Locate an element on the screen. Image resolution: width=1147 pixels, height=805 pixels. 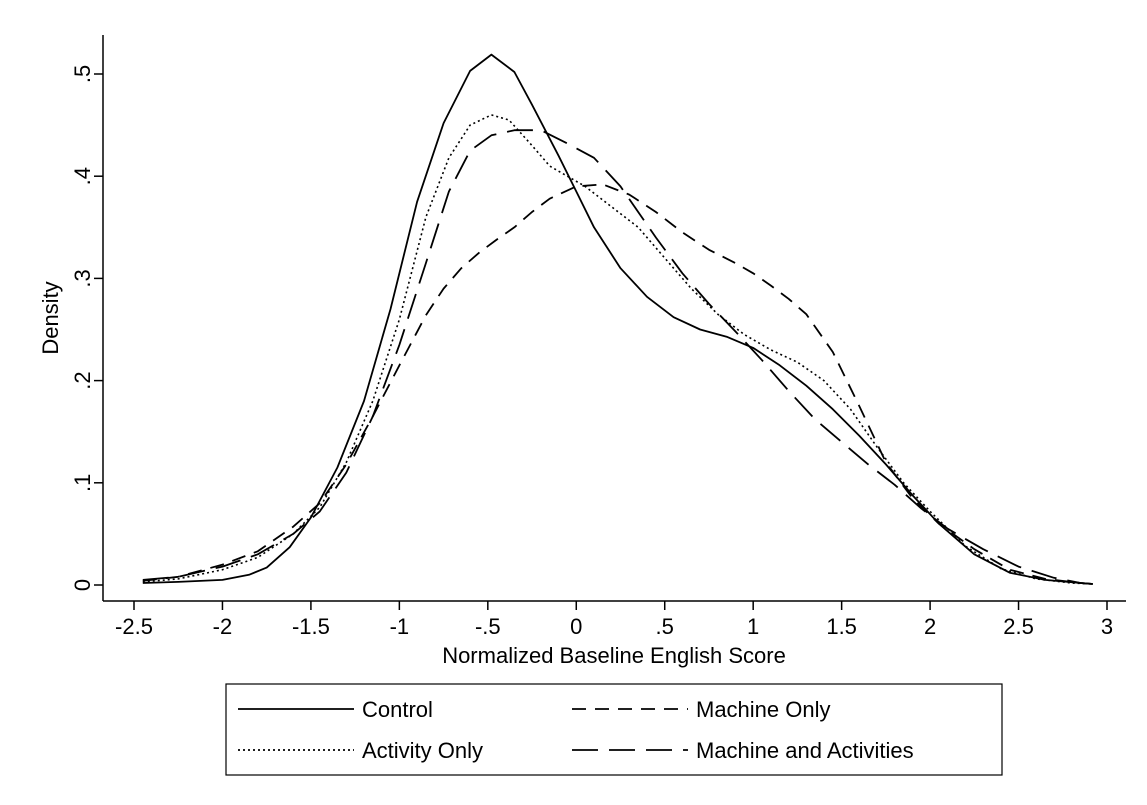
x-ticks: -2.5 -2 -1.5 -1 -.5 0 .5 1 1.5 2 2.5 3 is located at coordinates (614, 620).